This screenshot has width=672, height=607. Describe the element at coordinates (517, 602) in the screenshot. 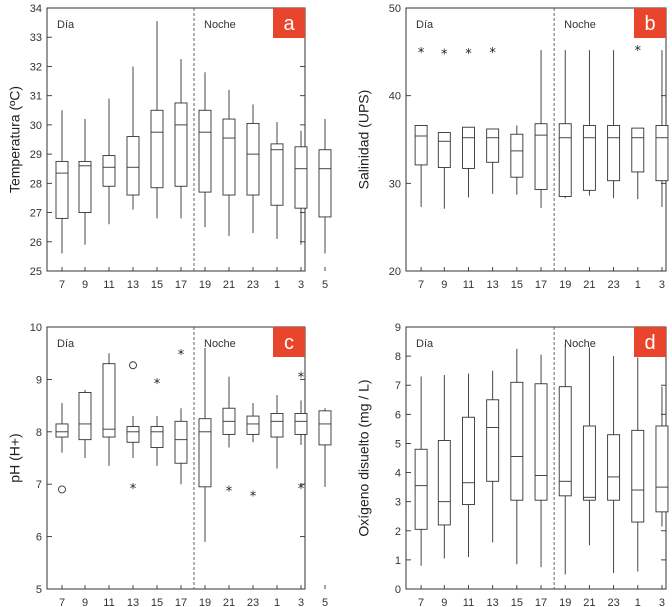

I see `x-tick-label: 15` at that location.